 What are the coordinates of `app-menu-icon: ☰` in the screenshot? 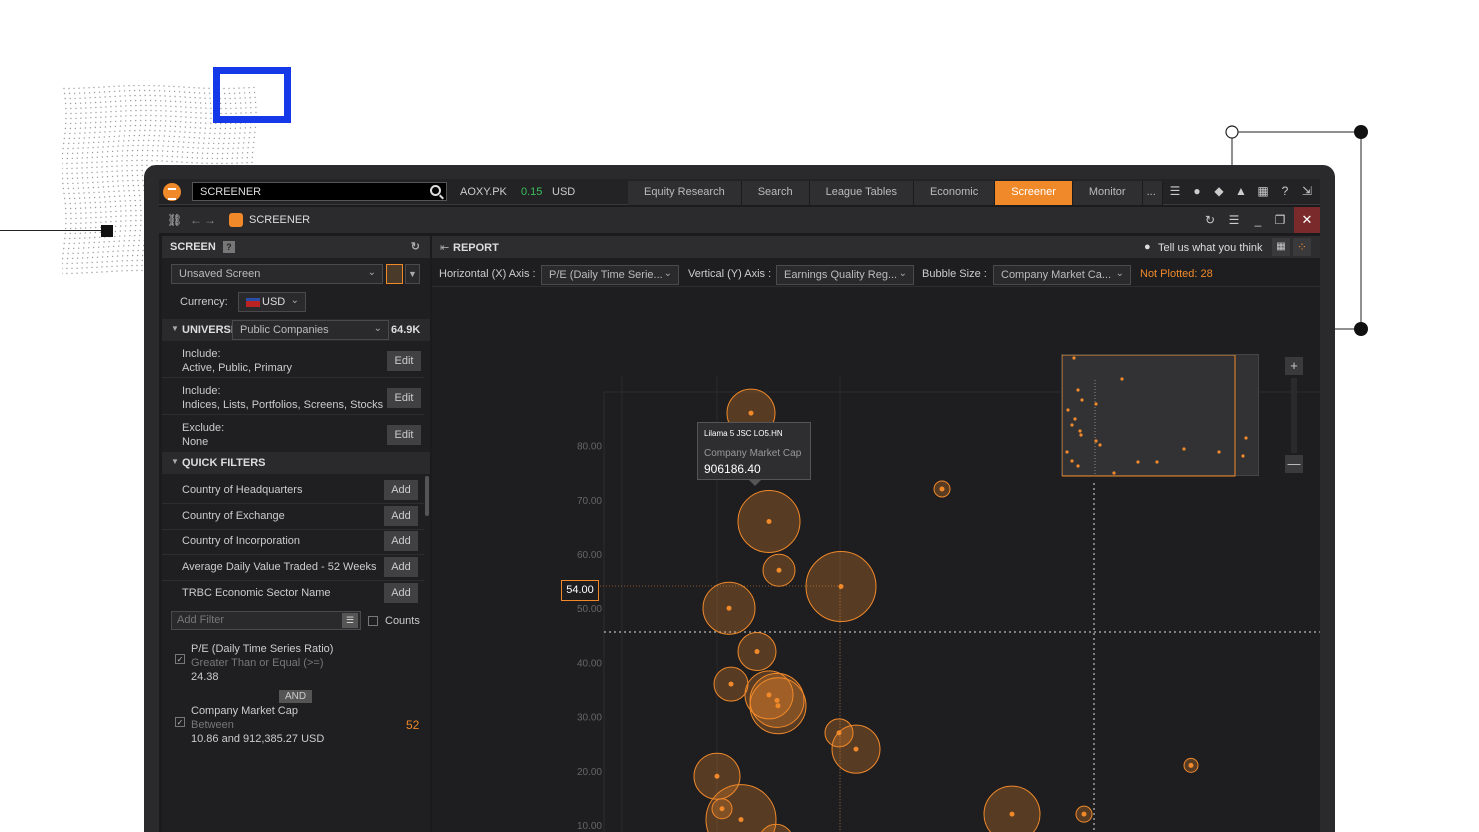 It's located at (1234, 220).